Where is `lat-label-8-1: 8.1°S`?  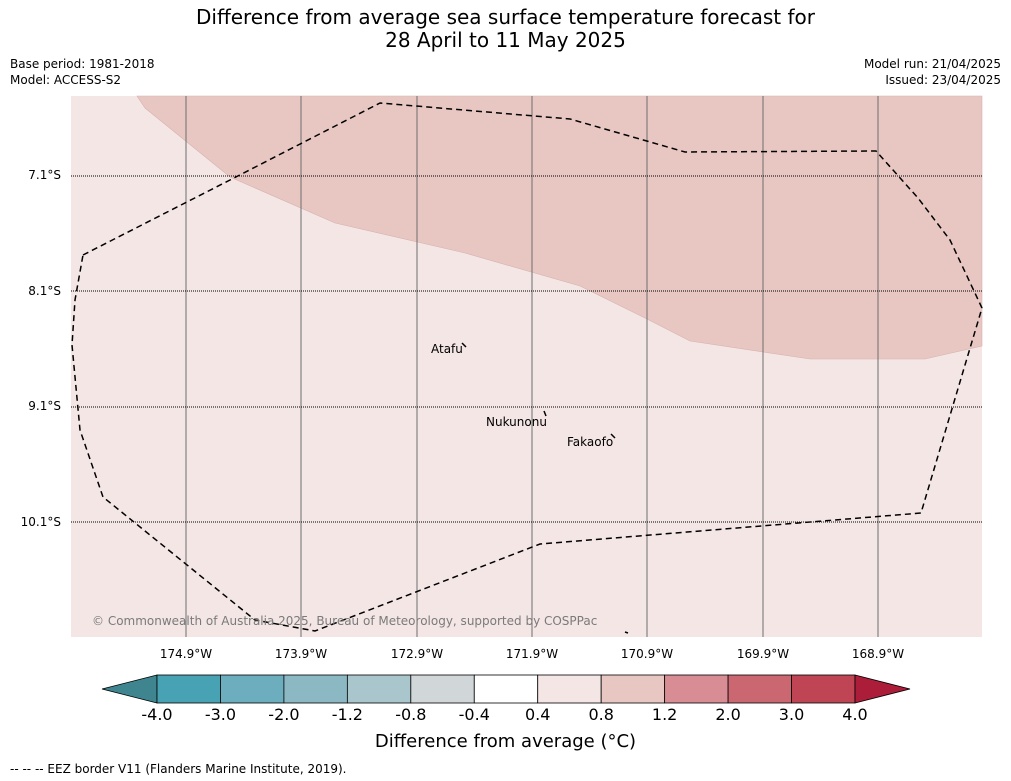 lat-label-8-1: 8.1°S is located at coordinates (44, 291).